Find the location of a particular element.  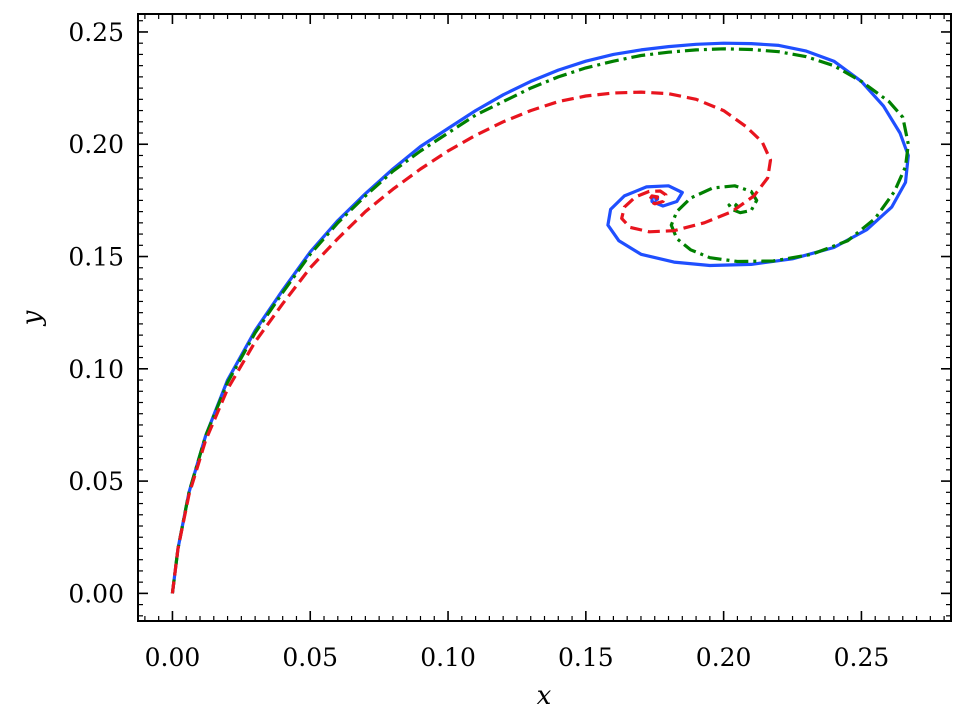

y-tick-label: 0.15 is located at coordinates (96, 257).